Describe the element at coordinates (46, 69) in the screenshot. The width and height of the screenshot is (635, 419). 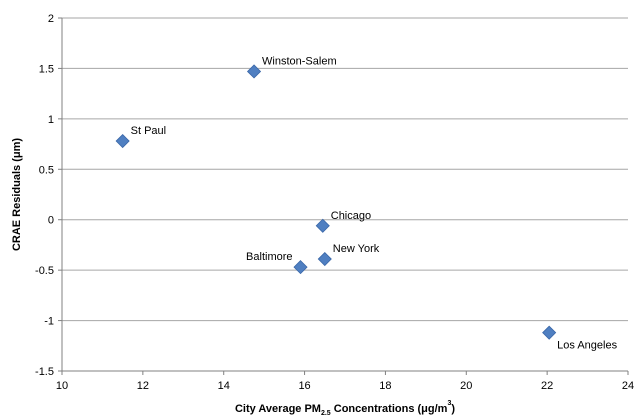
I see `y-tick-label: 1.5` at that location.